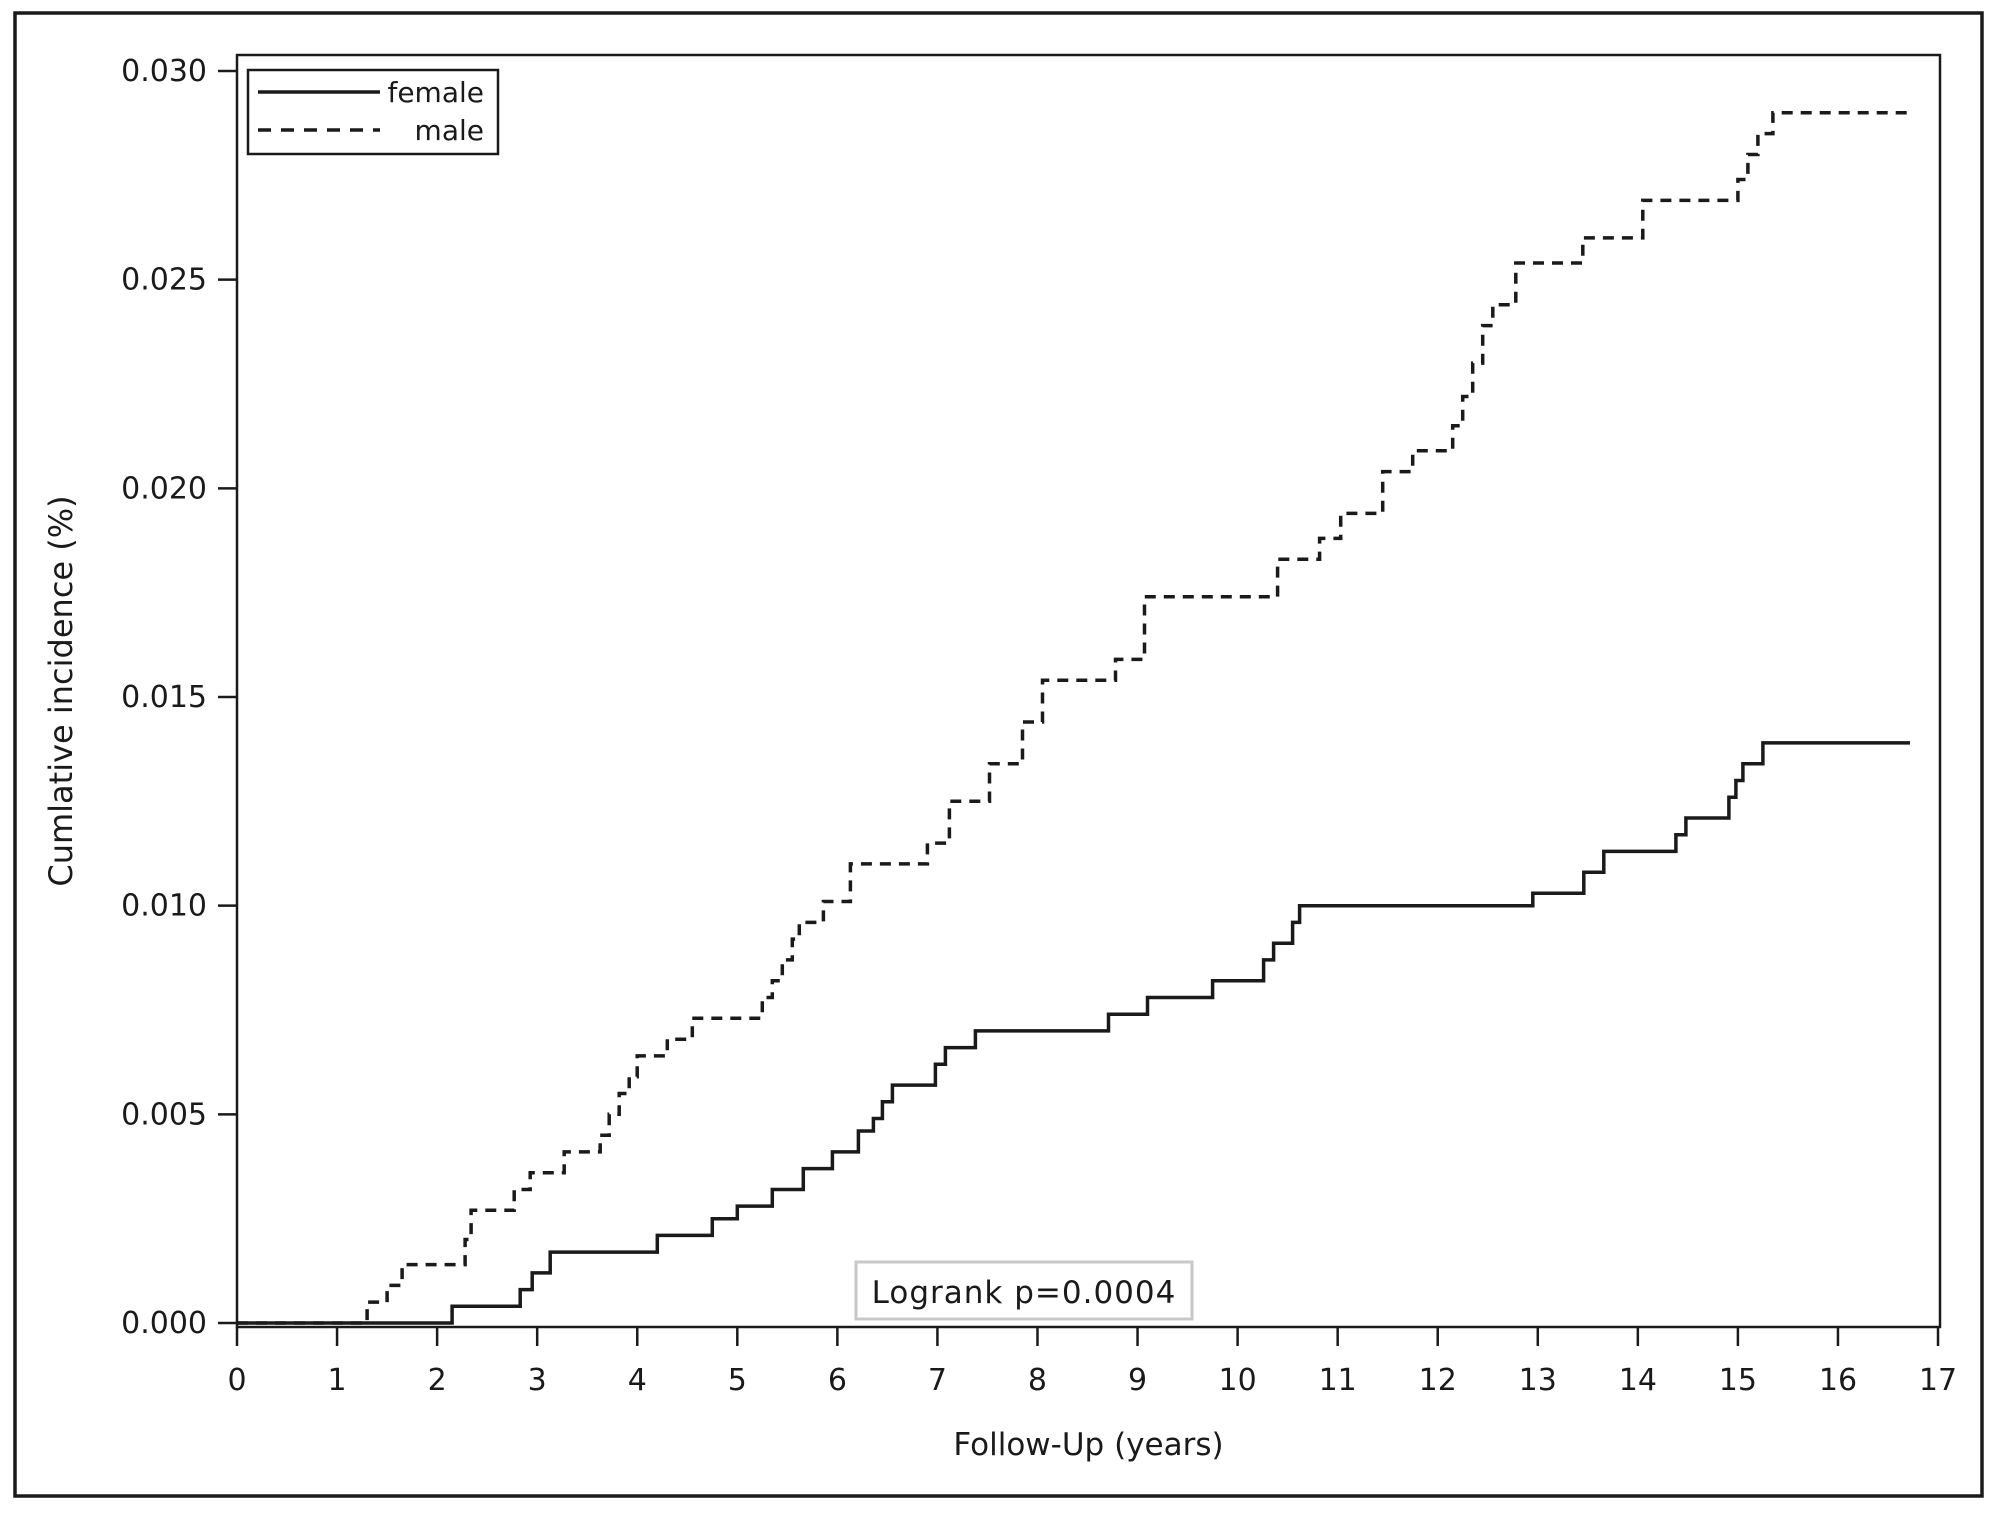 This screenshot has width=1997, height=1513. I want to click on legend-male-label: male, so click(449, 130).